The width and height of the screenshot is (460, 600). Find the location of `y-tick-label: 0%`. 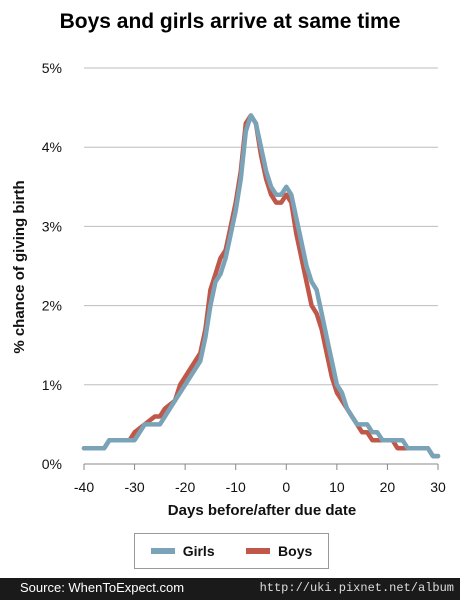

y-tick-label: 0% is located at coordinates (52, 464).